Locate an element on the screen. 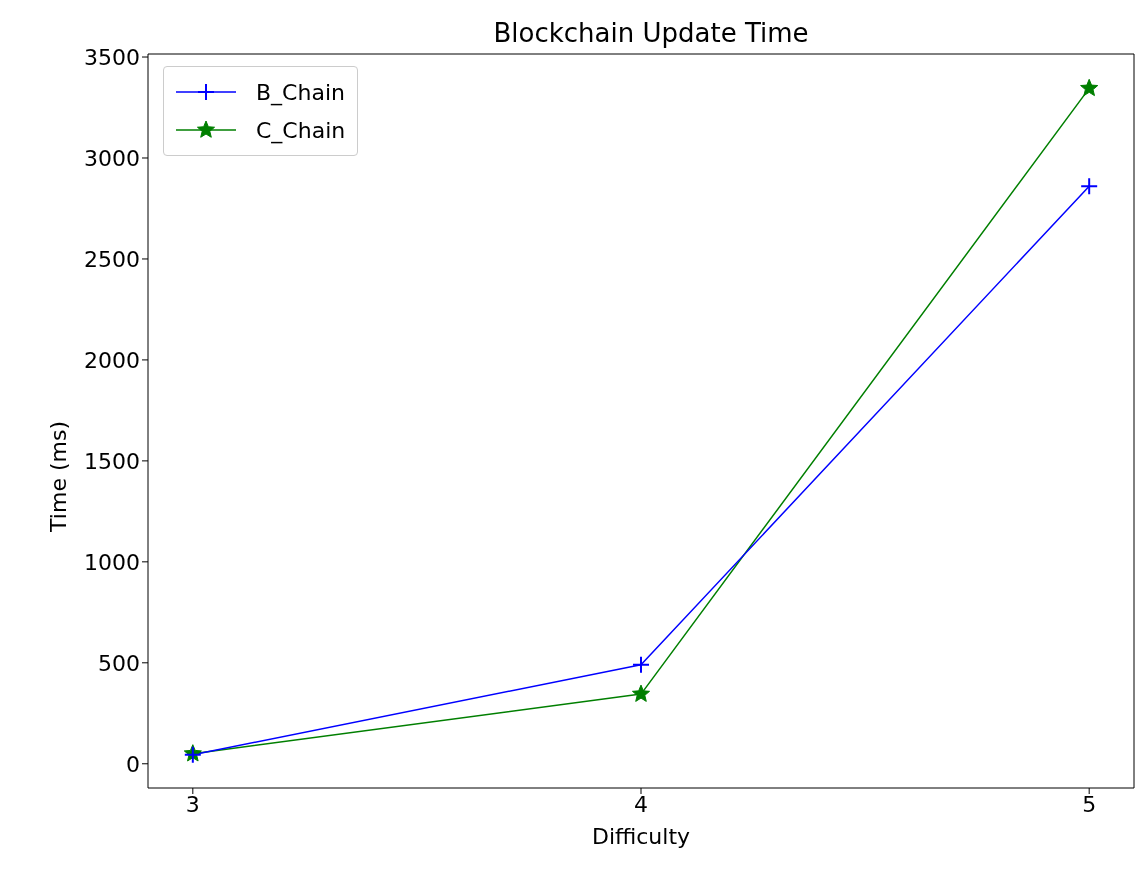  legend-label: C_Chain is located at coordinates (301, 130).